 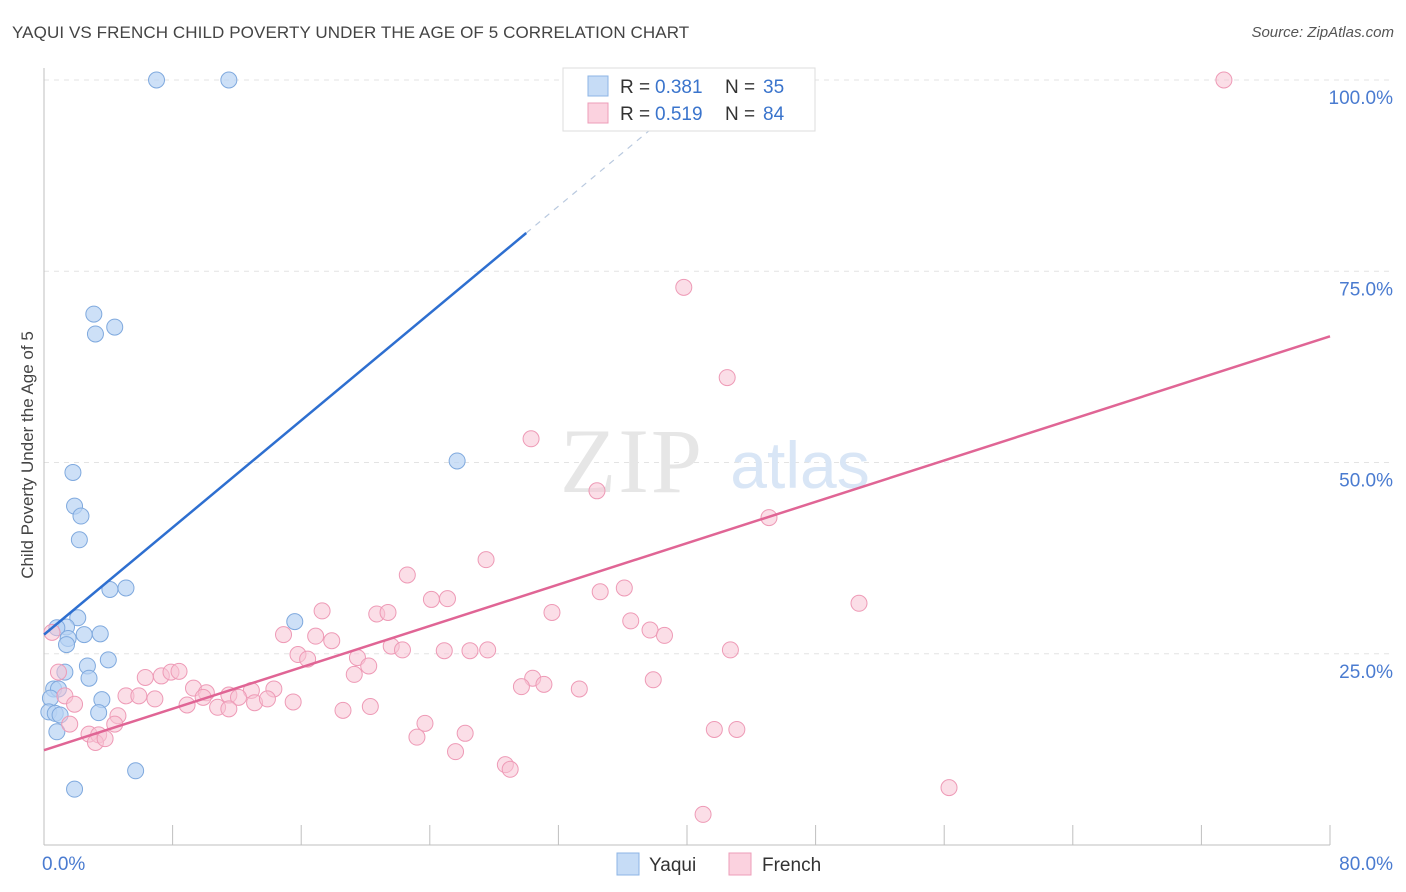 I want to click on y-tick-label-1: 75.0%, so click(x=1366, y=289).